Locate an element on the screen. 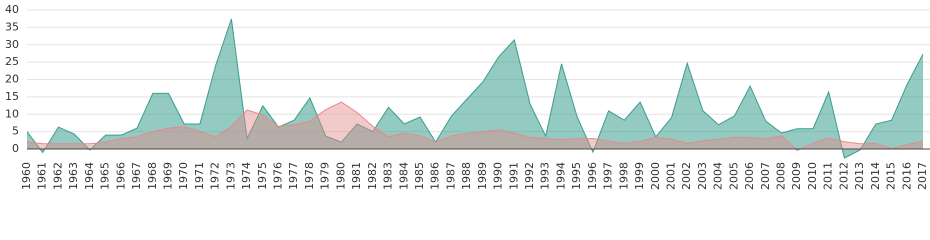 The image size is (930, 240). x-tick-label: 1993 is located at coordinates (545, 176).